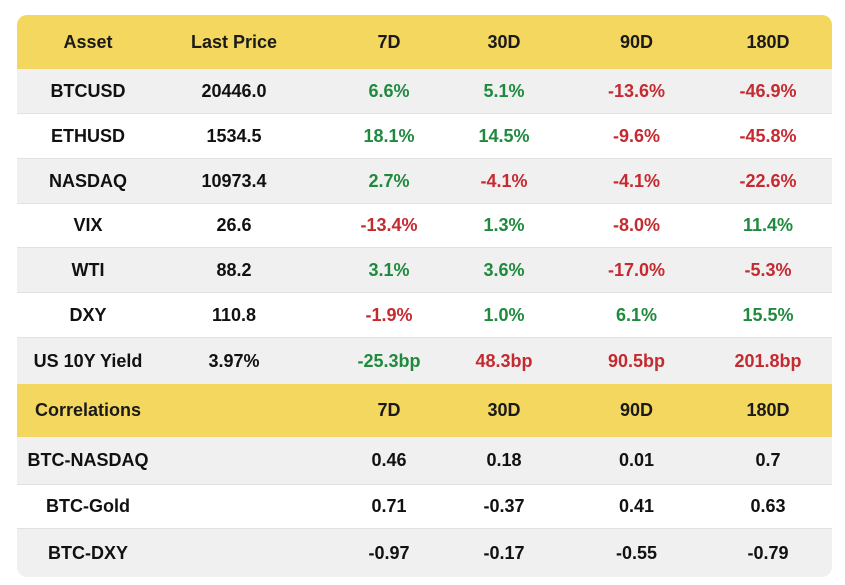 The image size is (845, 585). What do you see at coordinates (389, 225) in the screenshot?
I see `change-7d: -13.4%` at bounding box center [389, 225].